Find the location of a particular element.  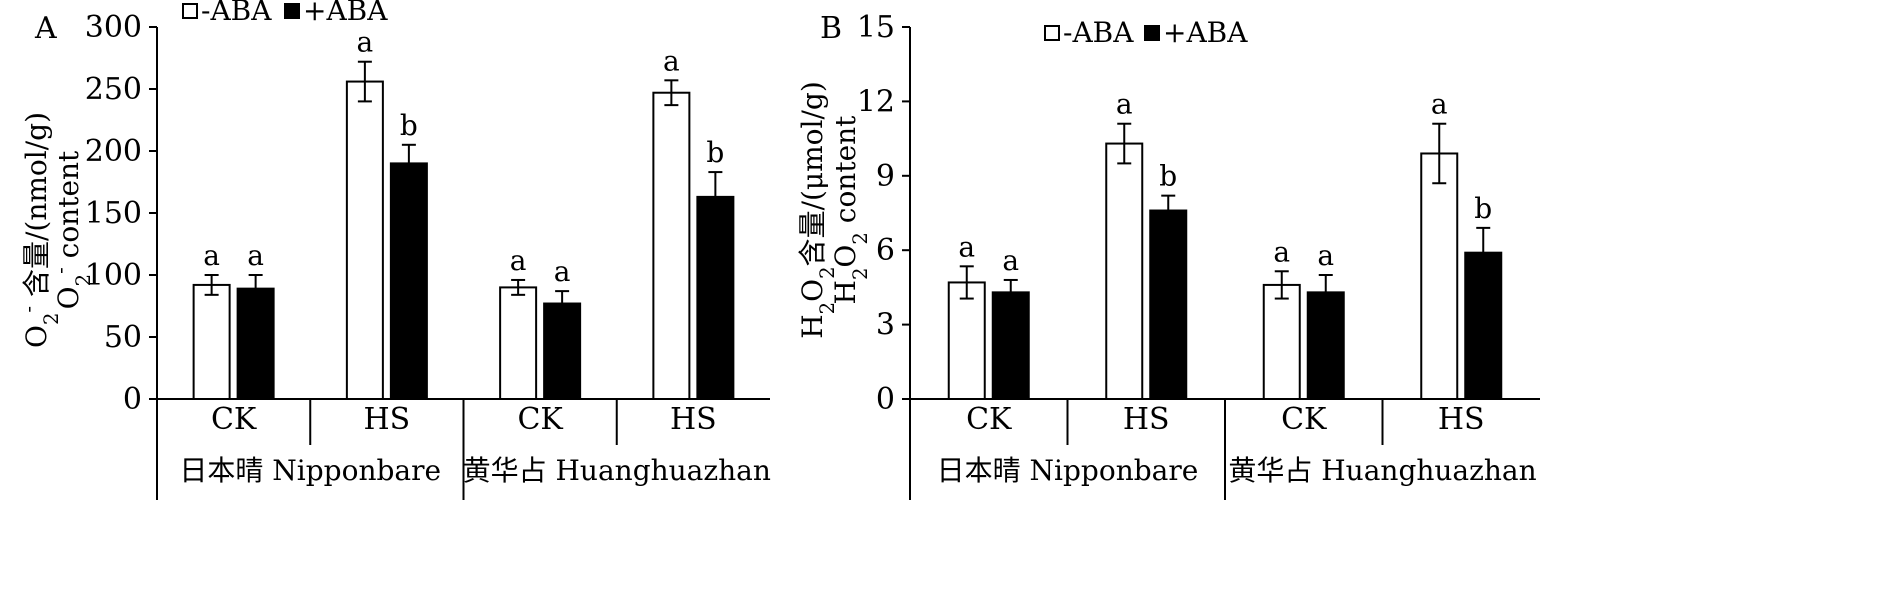

y-tick-label: 300 is located at coordinates (113, 27).